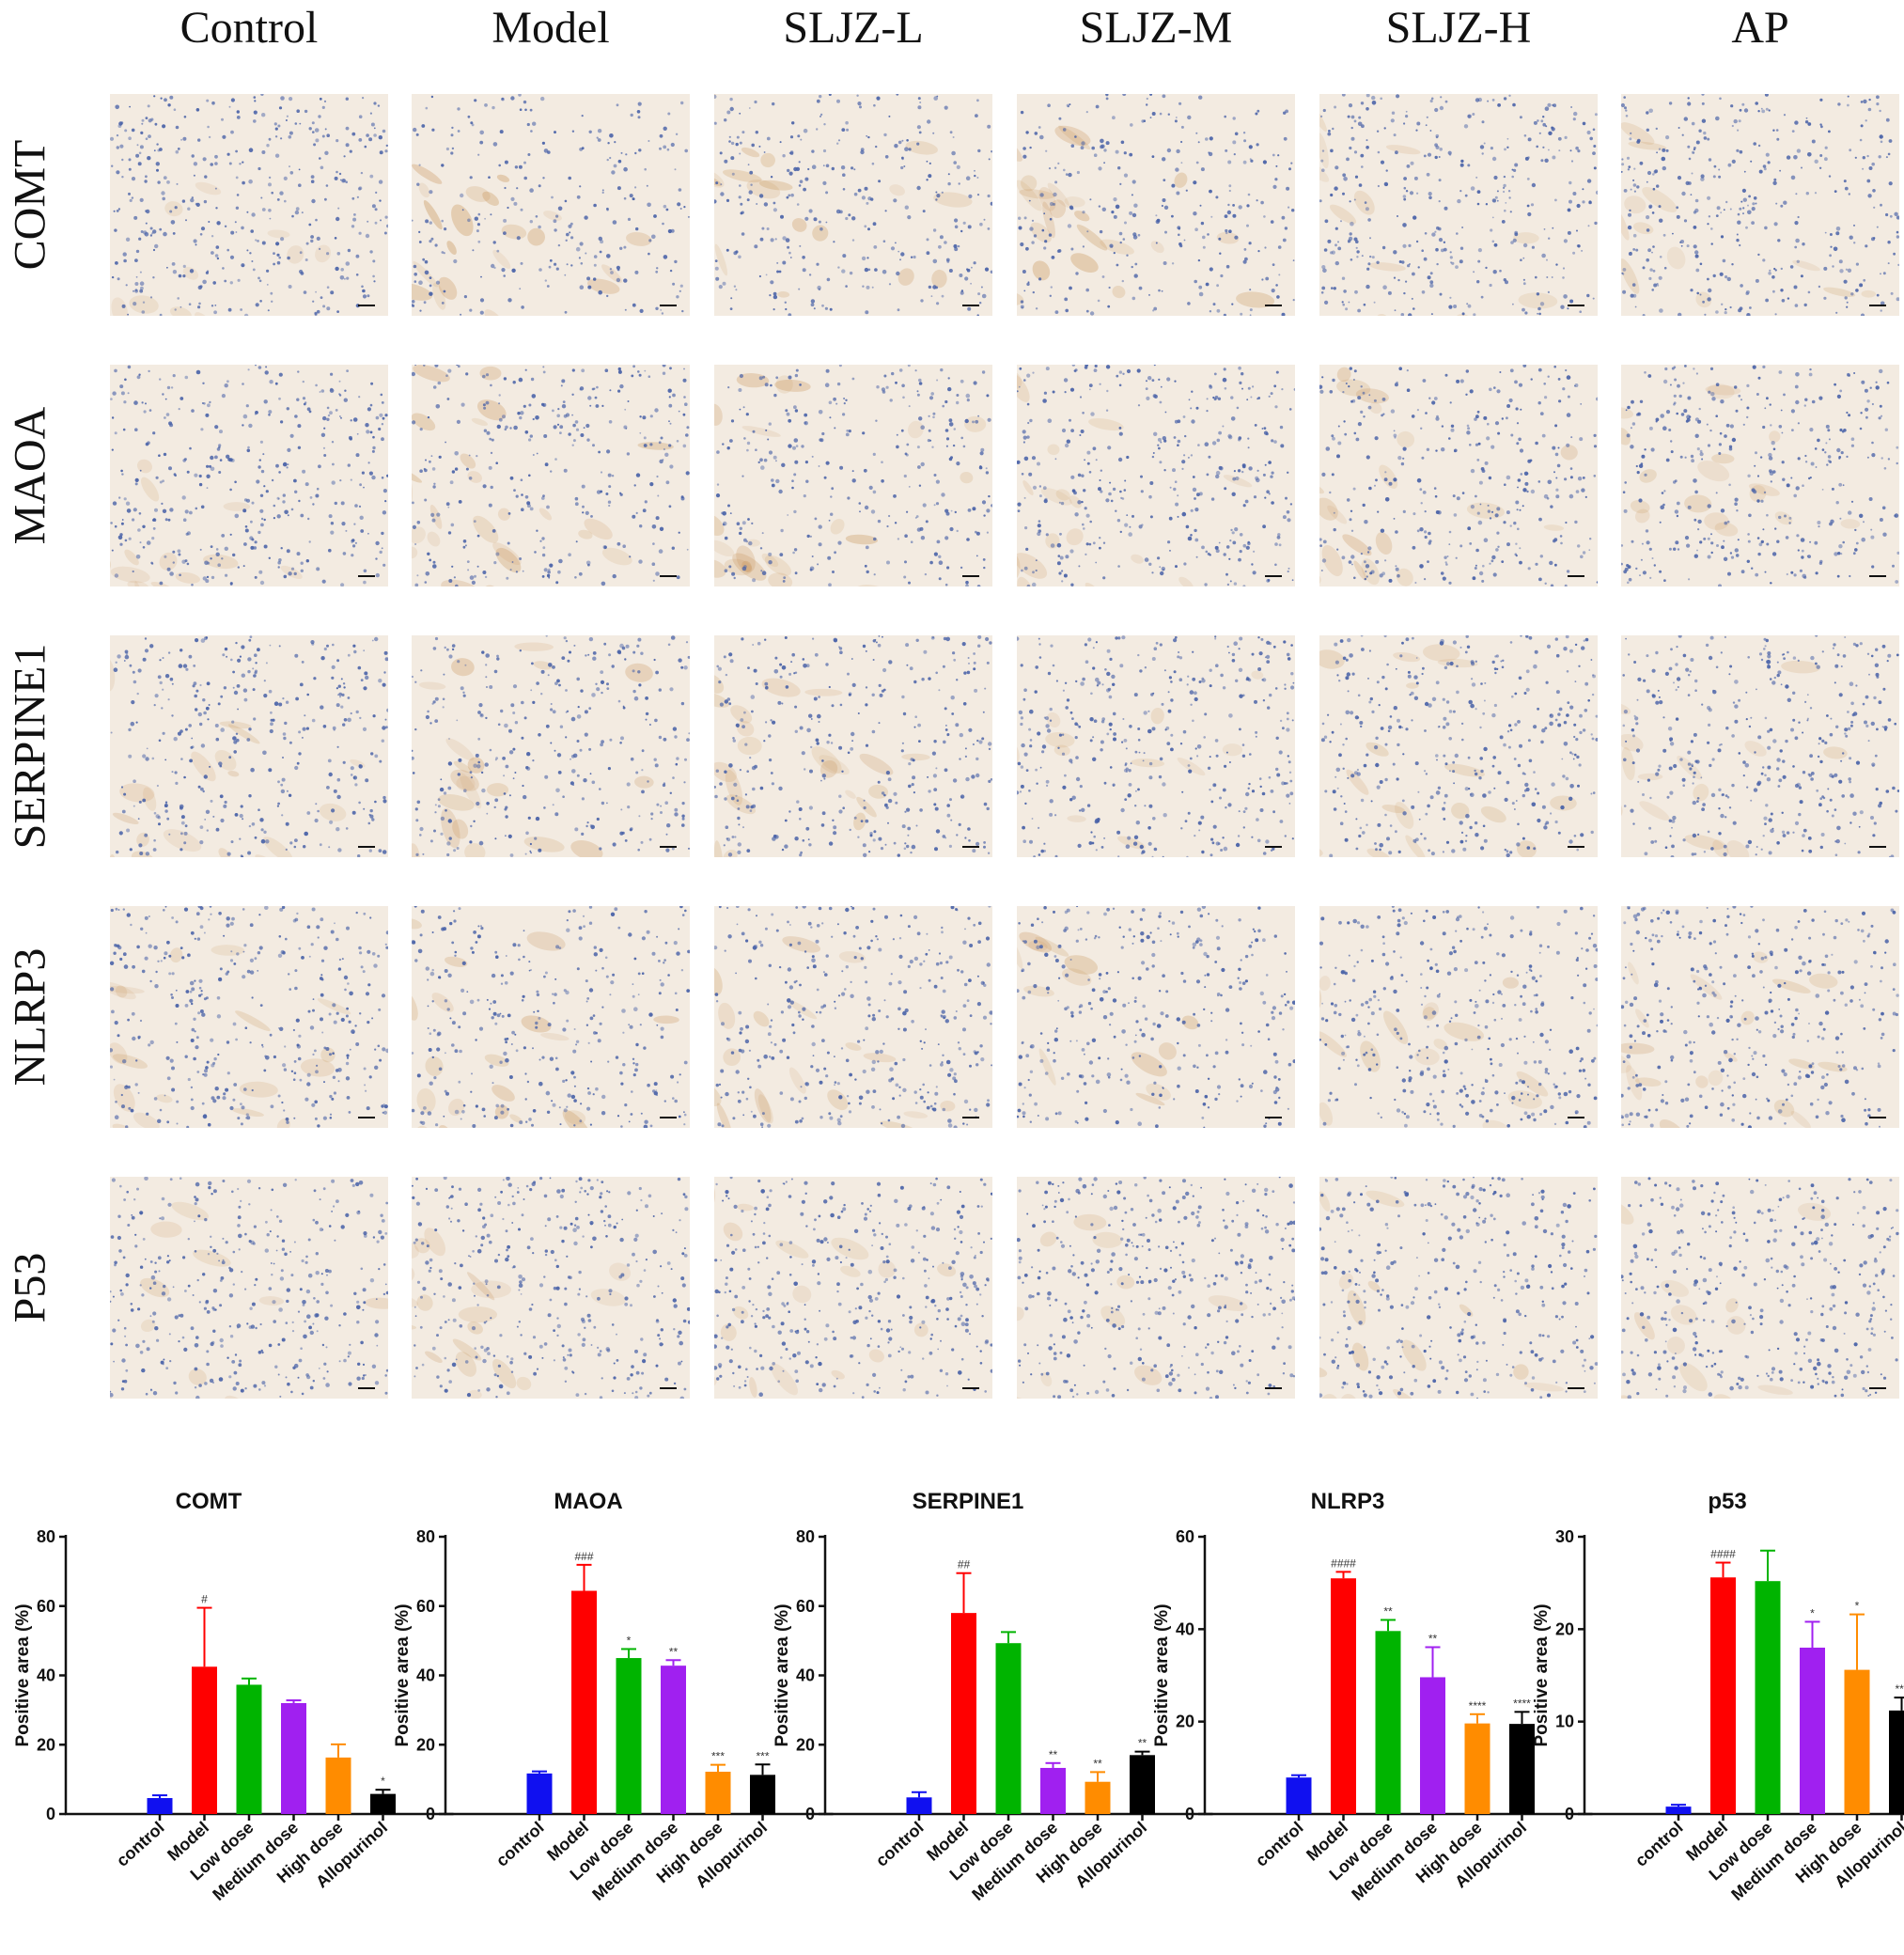 The height and width of the screenshot is (1955, 1904). What do you see at coordinates (1522, 1703) in the screenshot?
I see `significance-label: ****` at bounding box center [1522, 1703].